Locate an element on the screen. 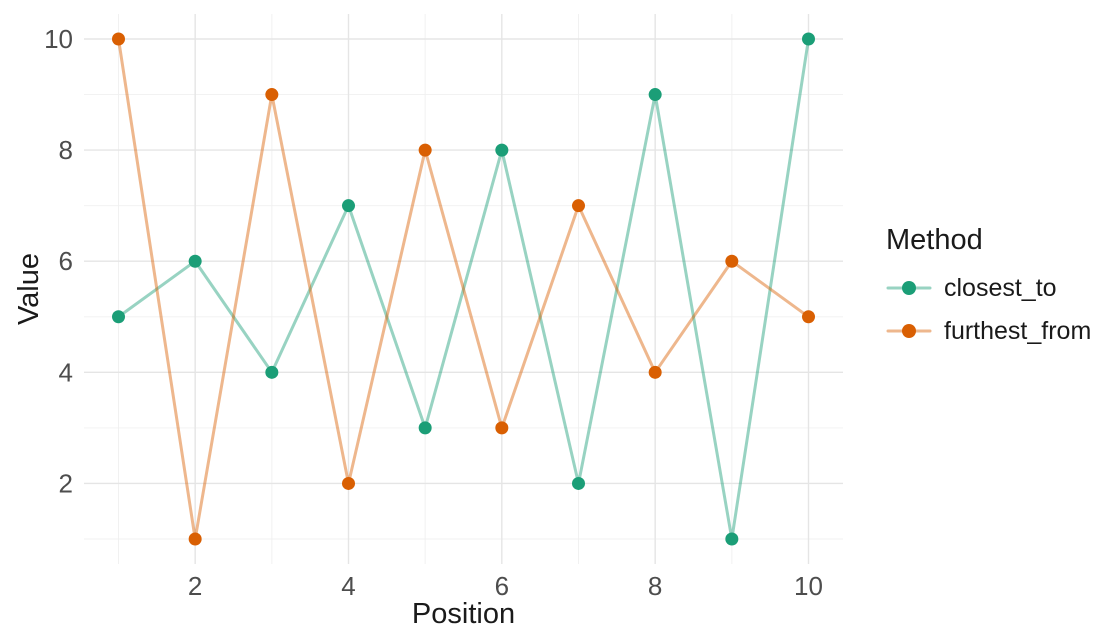  y-axis-tick-label: 6 is located at coordinates (66, 261).